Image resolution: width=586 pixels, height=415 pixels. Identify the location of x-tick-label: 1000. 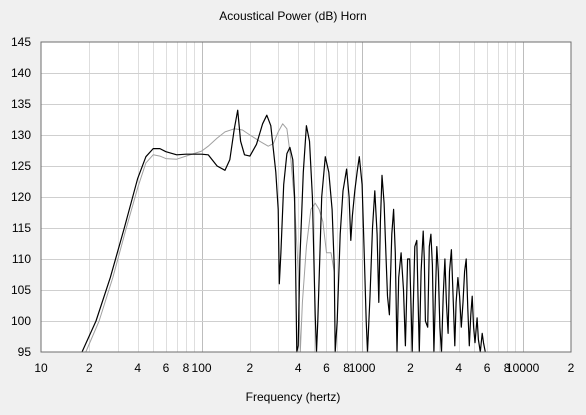
(362, 368).